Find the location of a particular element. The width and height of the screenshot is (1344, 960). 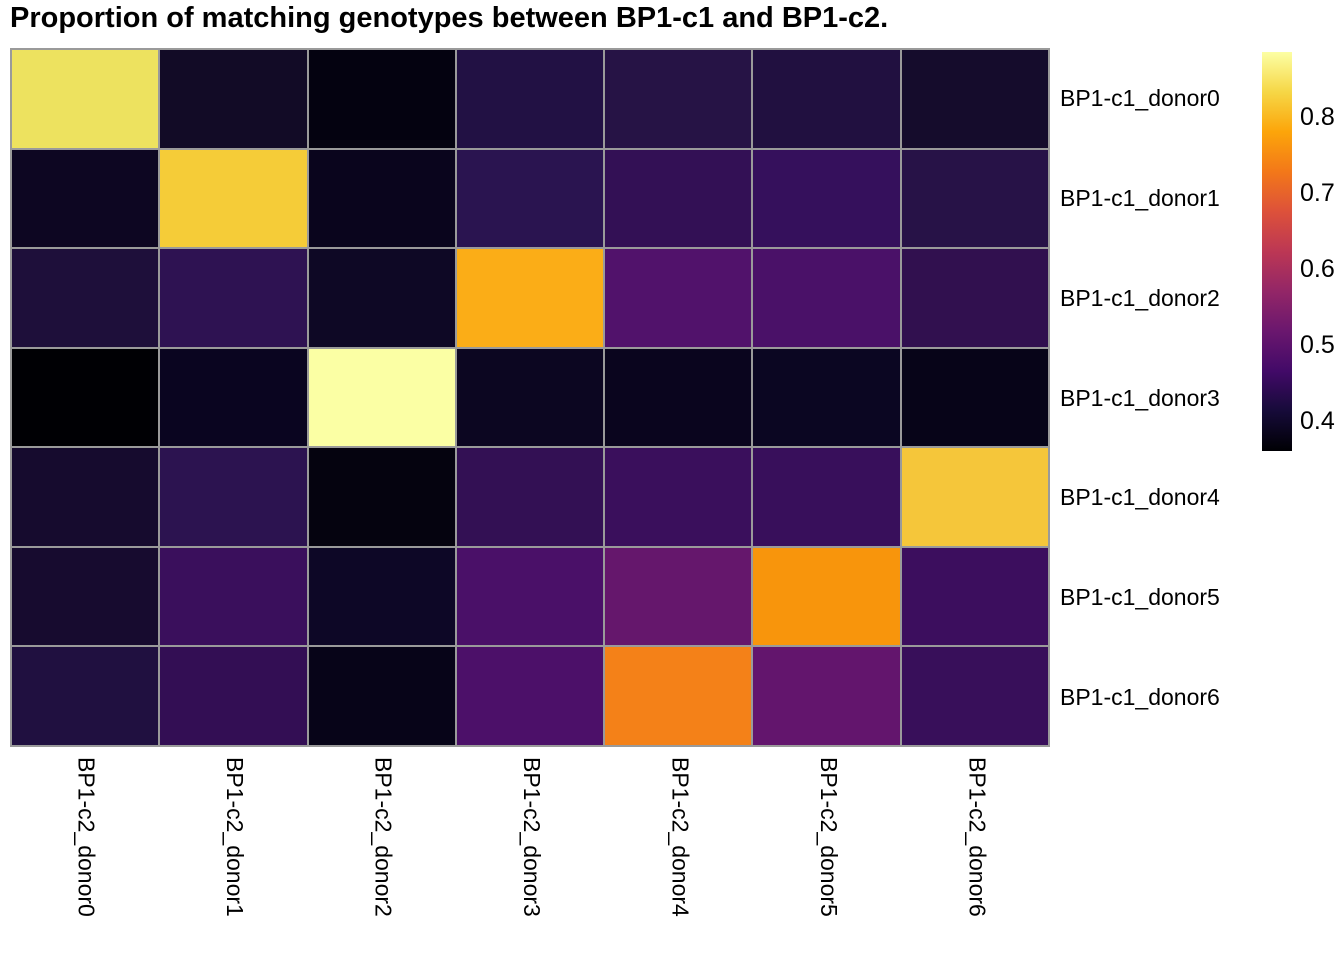

colorbar-tick-label: 0.6 is located at coordinates (1317, 269).